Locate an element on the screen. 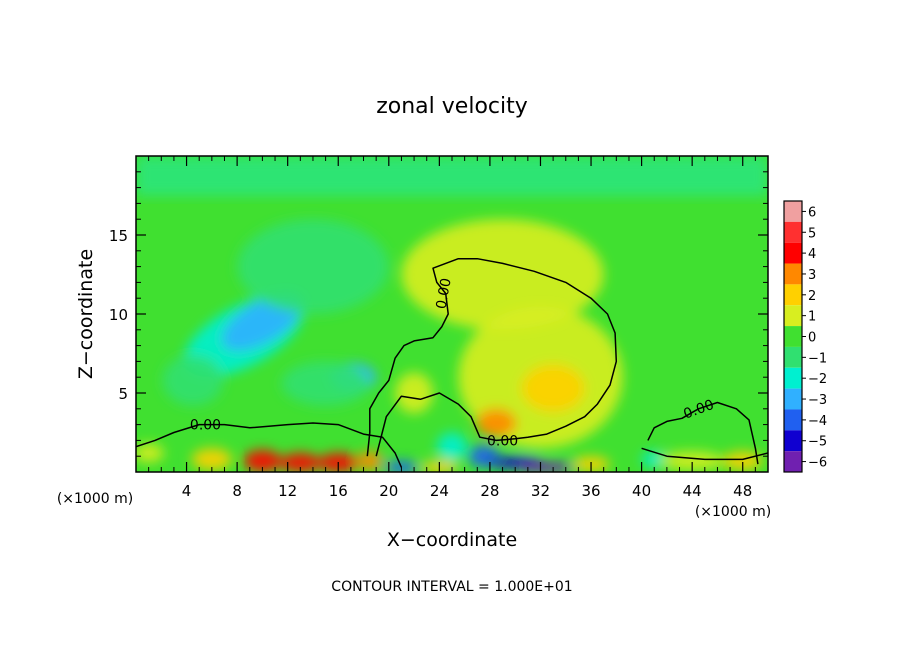 This screenshot has width=904, height=654. y-tick-label: 15 is located at coordinates (118, 236).